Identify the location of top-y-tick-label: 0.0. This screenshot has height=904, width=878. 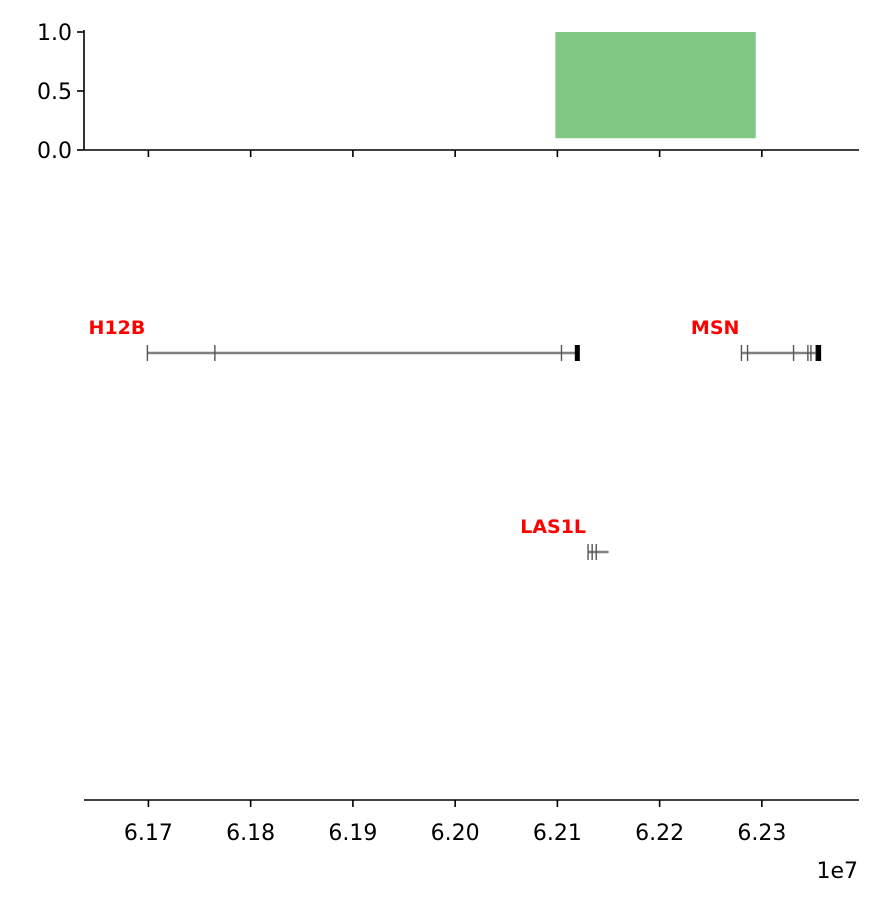
(54, 151).